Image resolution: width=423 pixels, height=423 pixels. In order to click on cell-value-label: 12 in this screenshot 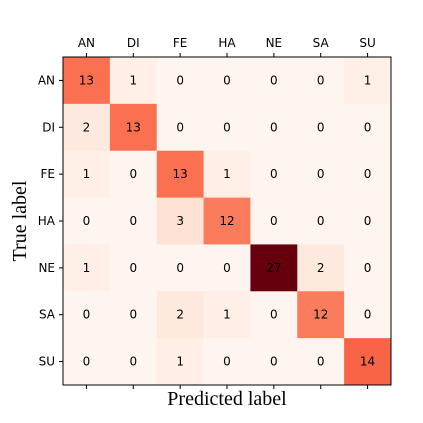, I will do `click(226, 221)`.